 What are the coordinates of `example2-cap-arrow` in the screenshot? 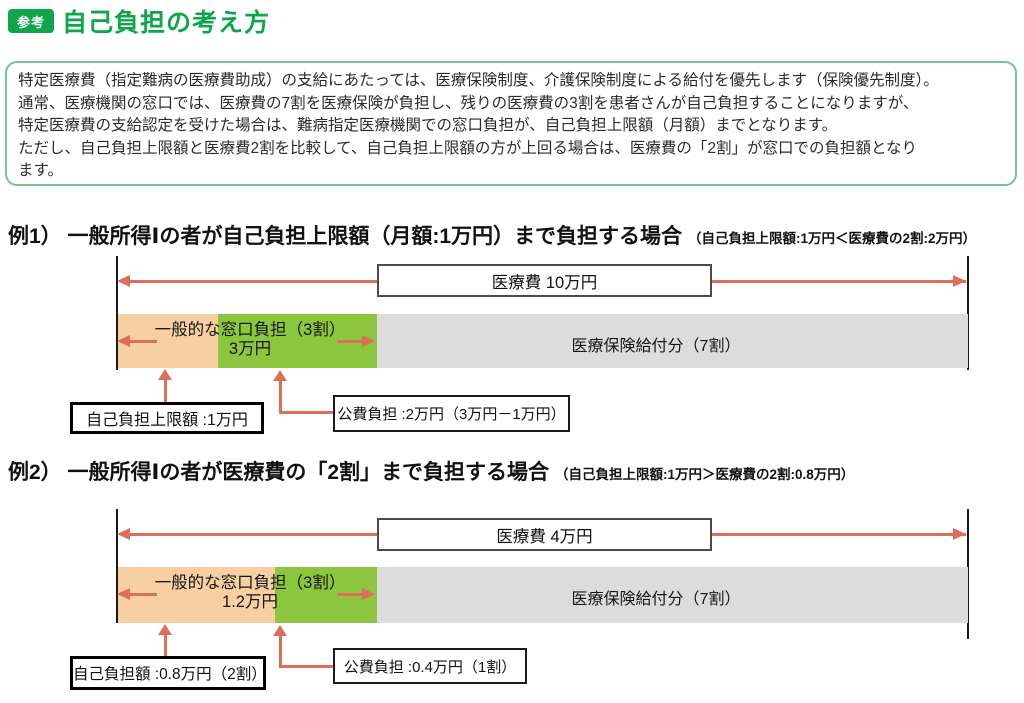 It's located at (165, 645).